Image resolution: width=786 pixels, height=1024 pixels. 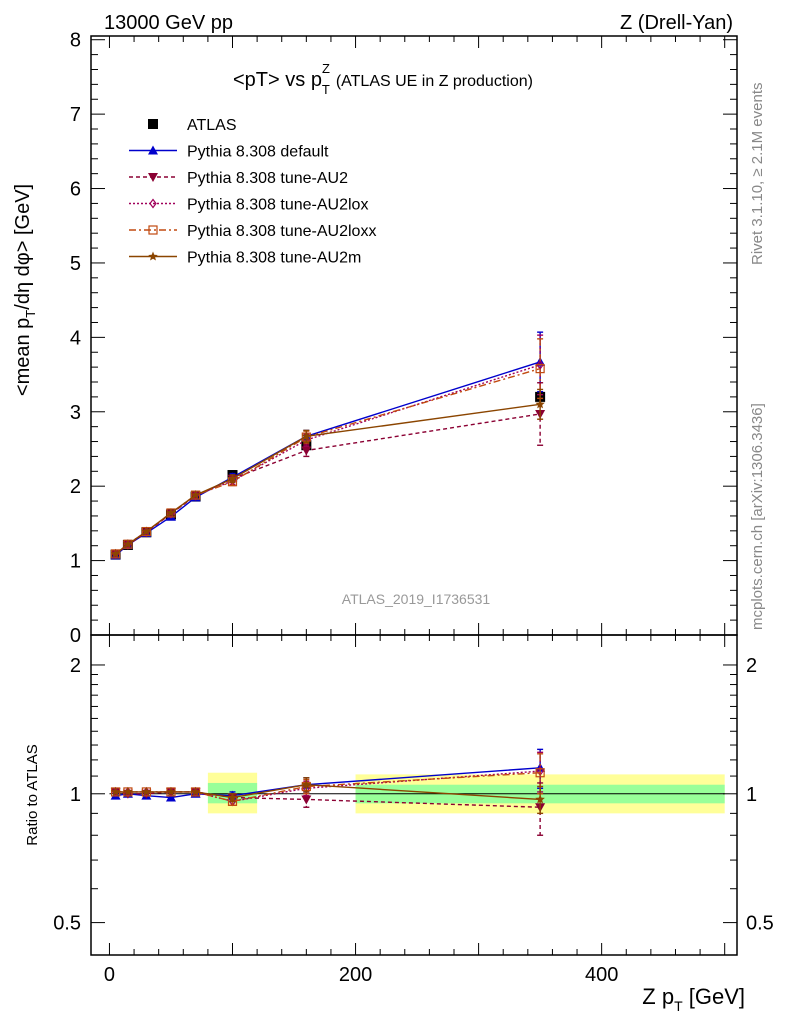 I want to click on main-title-rest: (ATLAS UE in Z production), so click(x=434, y=81).